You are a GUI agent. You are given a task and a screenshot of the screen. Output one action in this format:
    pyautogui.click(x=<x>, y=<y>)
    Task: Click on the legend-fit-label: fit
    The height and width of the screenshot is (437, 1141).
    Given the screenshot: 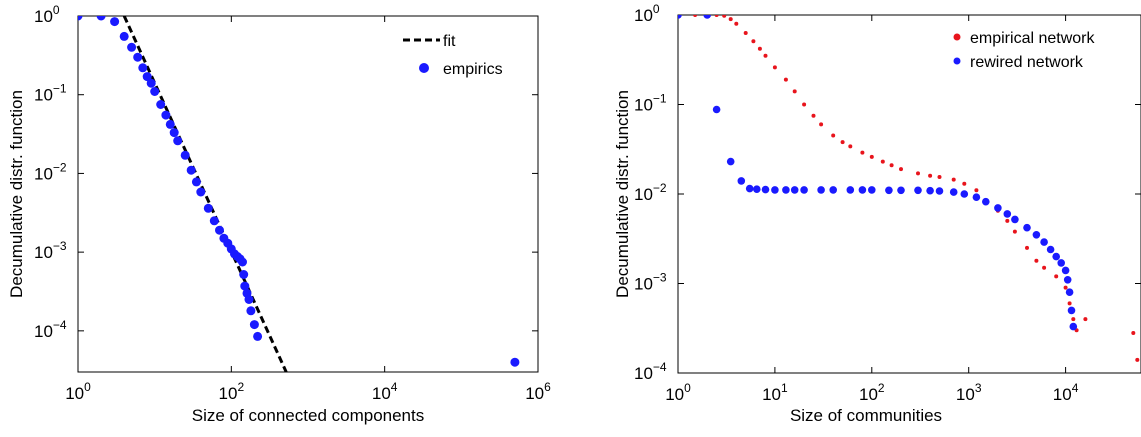 What is the action you would take?
    pyautogui.click(x=449, y=41)
    